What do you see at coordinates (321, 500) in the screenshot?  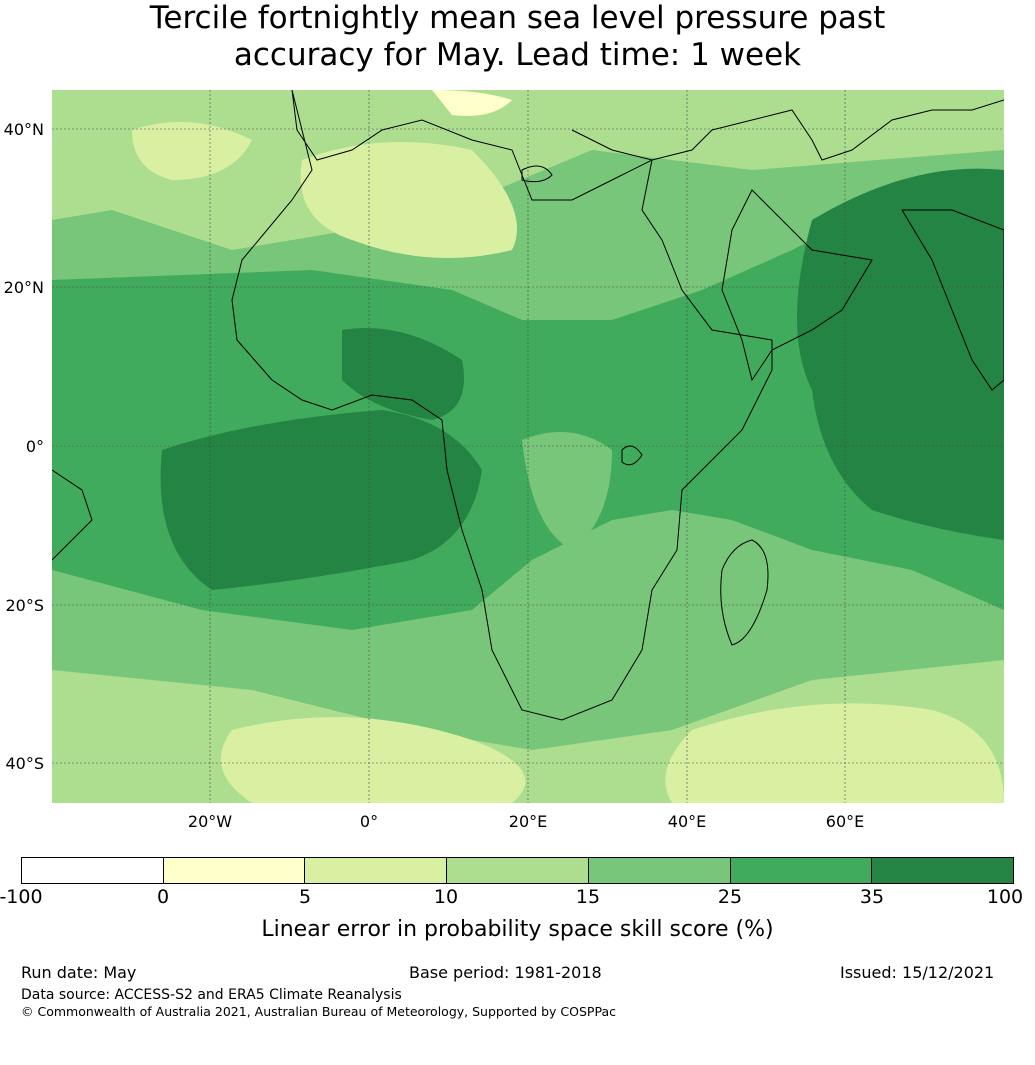 I see `south-atlantic-core` at bounding box center [321, 500].